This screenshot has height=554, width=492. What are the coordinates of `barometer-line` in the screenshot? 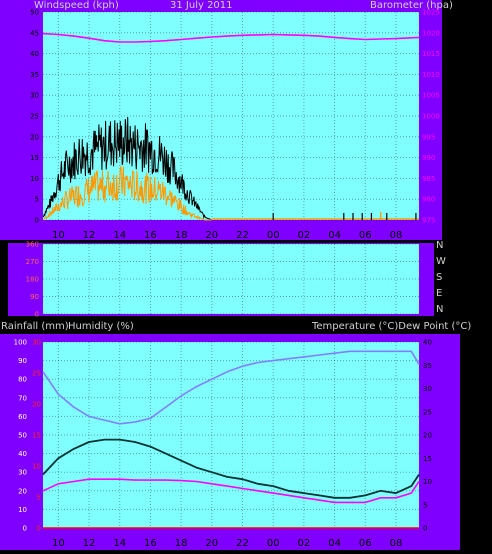 It's located at (231, 37).